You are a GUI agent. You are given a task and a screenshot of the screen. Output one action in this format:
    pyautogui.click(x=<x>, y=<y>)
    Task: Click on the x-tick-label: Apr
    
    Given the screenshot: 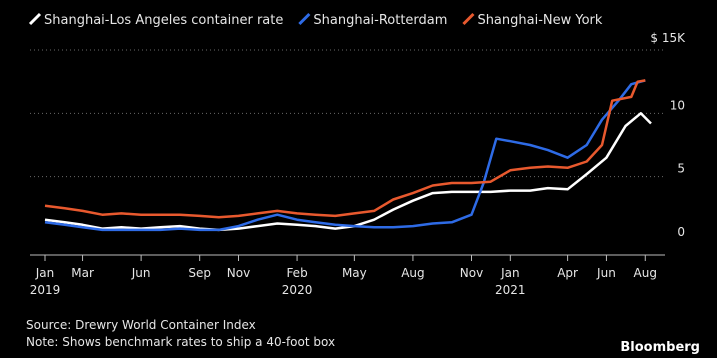 What is the action you would take?
    pyautogui.click(x=567, y=273)
    